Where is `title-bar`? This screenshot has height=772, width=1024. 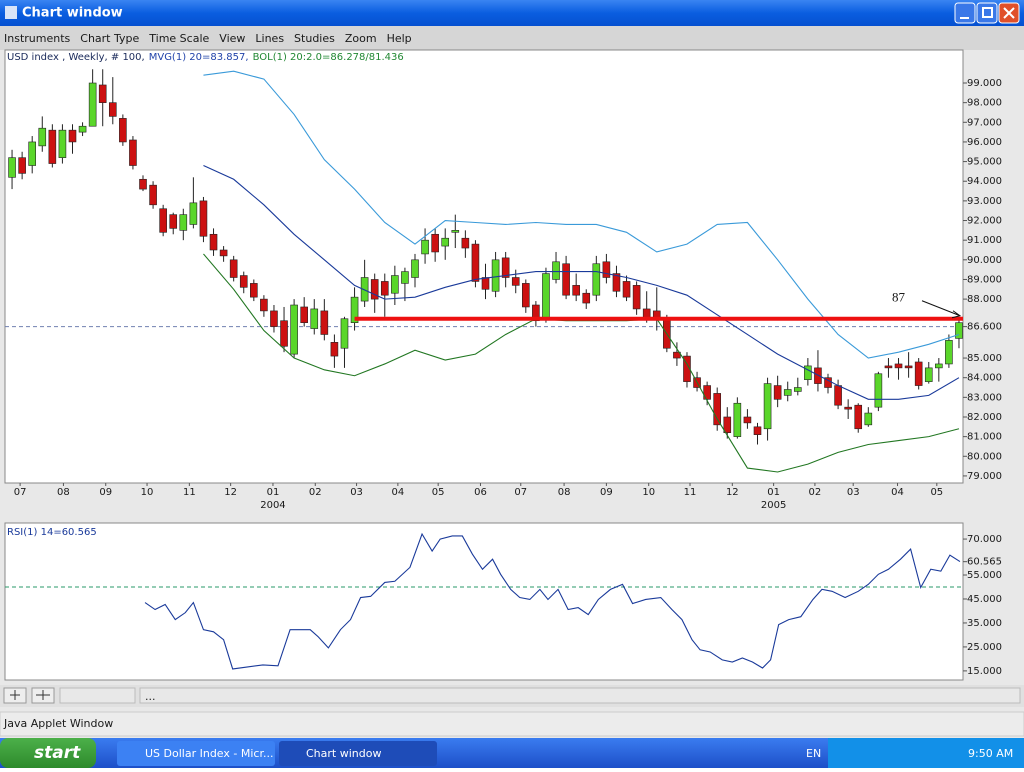 title-bar is located at coordinates (512, 13).